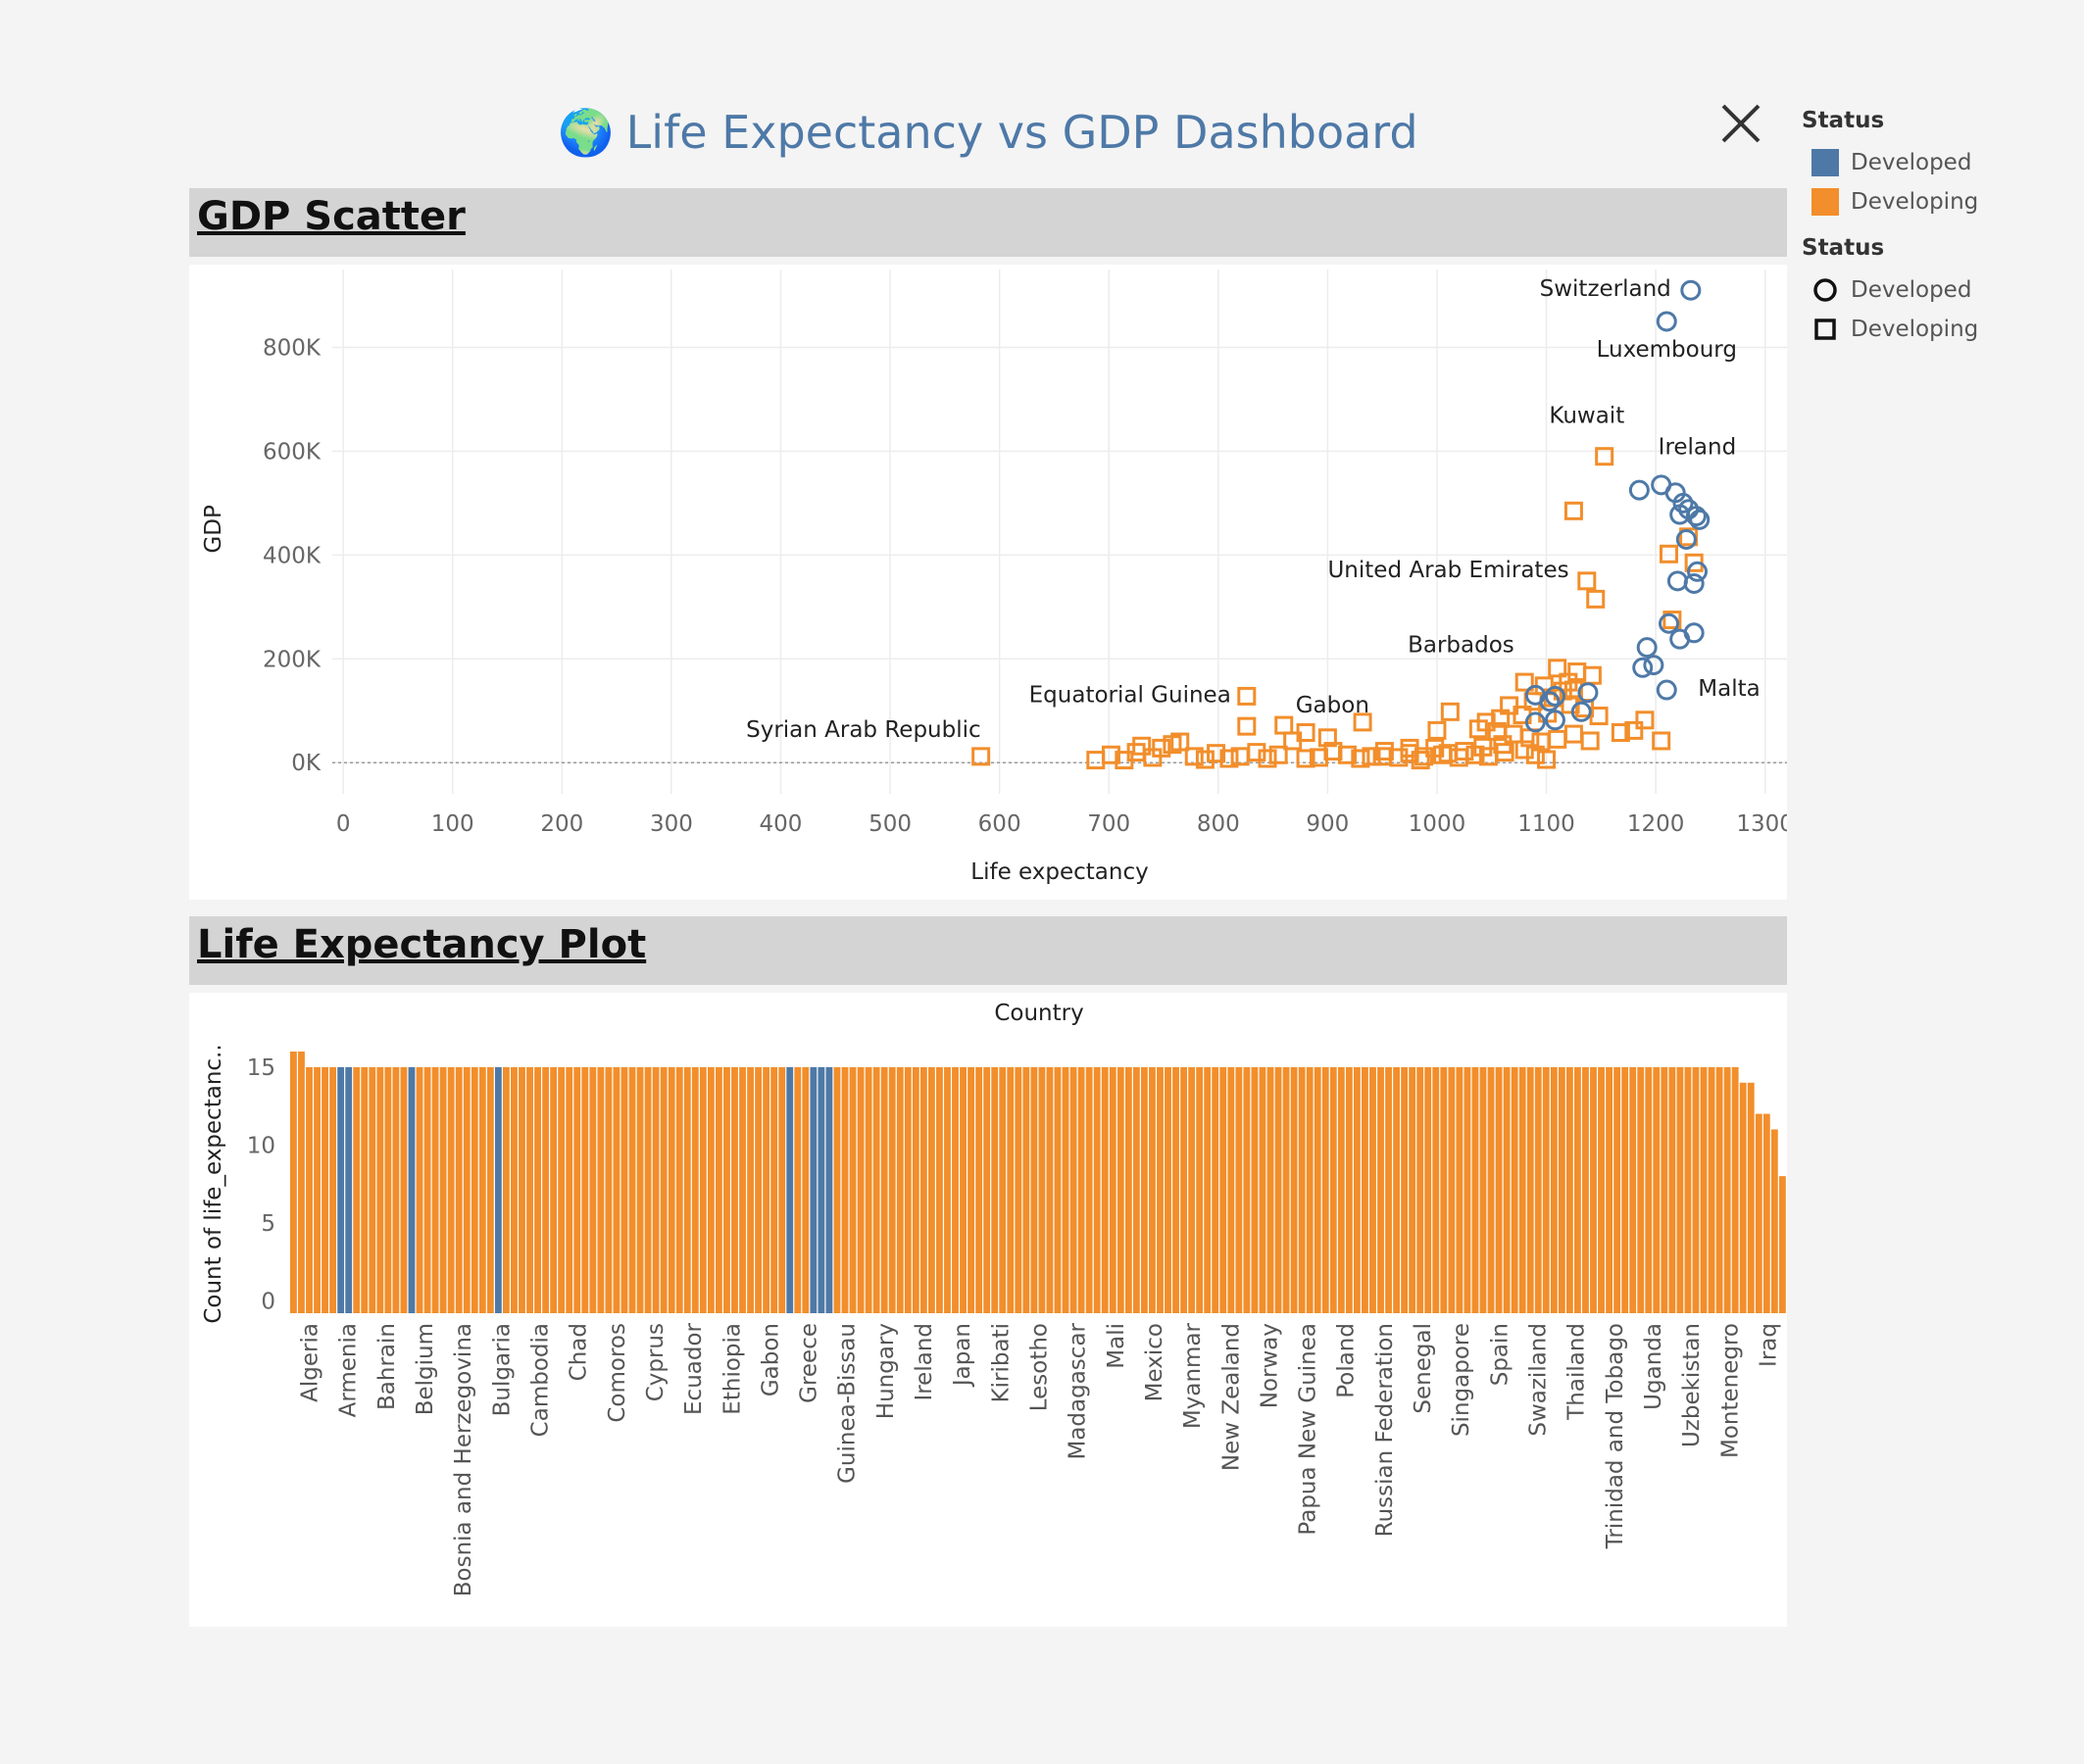  I want to click on y-tick-label: 800K, so click(292, 348).